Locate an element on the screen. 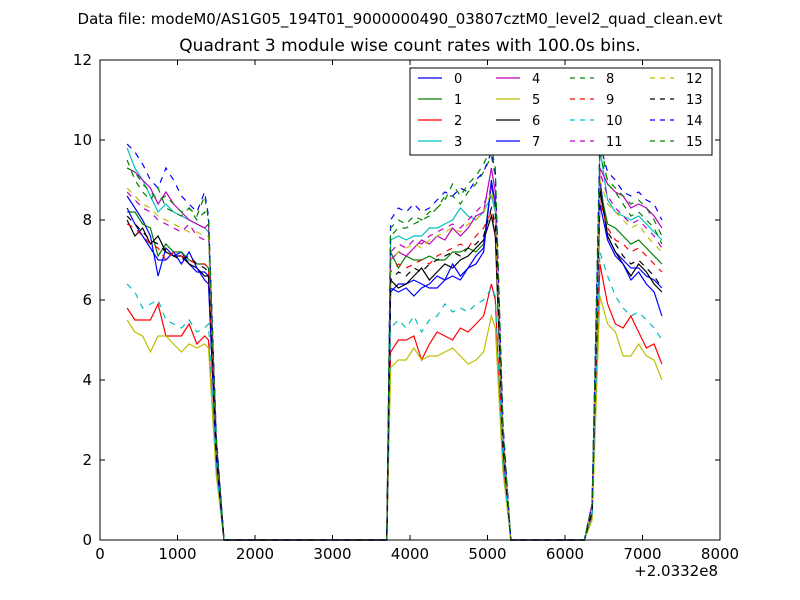 The height and width of the screenshot is (600, 800). legend-label-10: 10 is located at coordinates (614, 121).